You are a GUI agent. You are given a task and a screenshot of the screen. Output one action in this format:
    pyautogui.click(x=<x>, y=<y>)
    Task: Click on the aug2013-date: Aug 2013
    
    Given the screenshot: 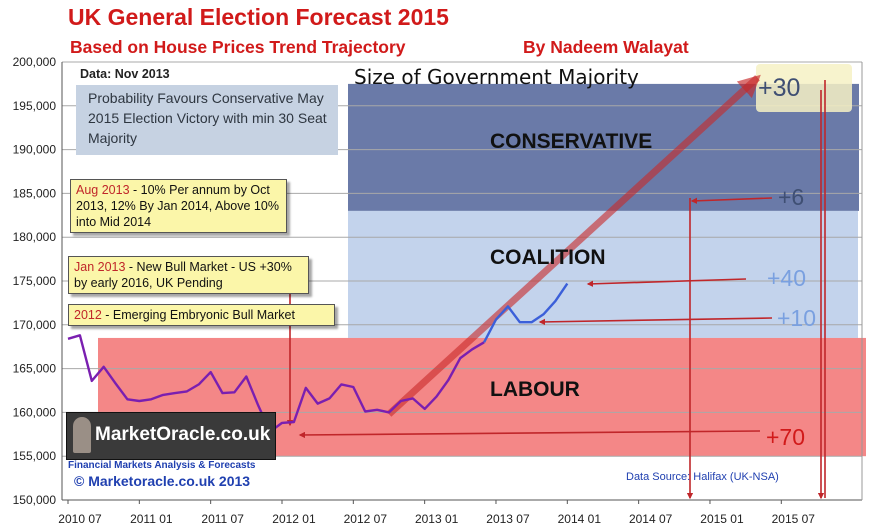 What is the action you would take?
    pyautogui.click(x=103, y=190)
    